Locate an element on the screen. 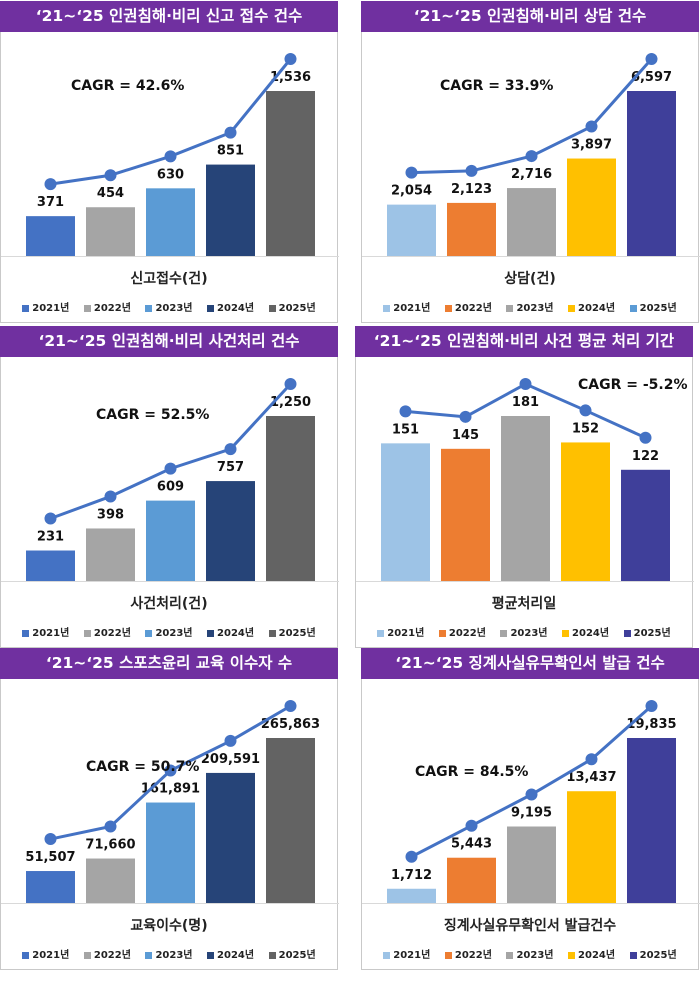 The height and width of the screenshot is (986, 700). chart-title: ‘21~‘25 인권침해·비리 신고 접수 건수 is located at coordinates (169, 16).